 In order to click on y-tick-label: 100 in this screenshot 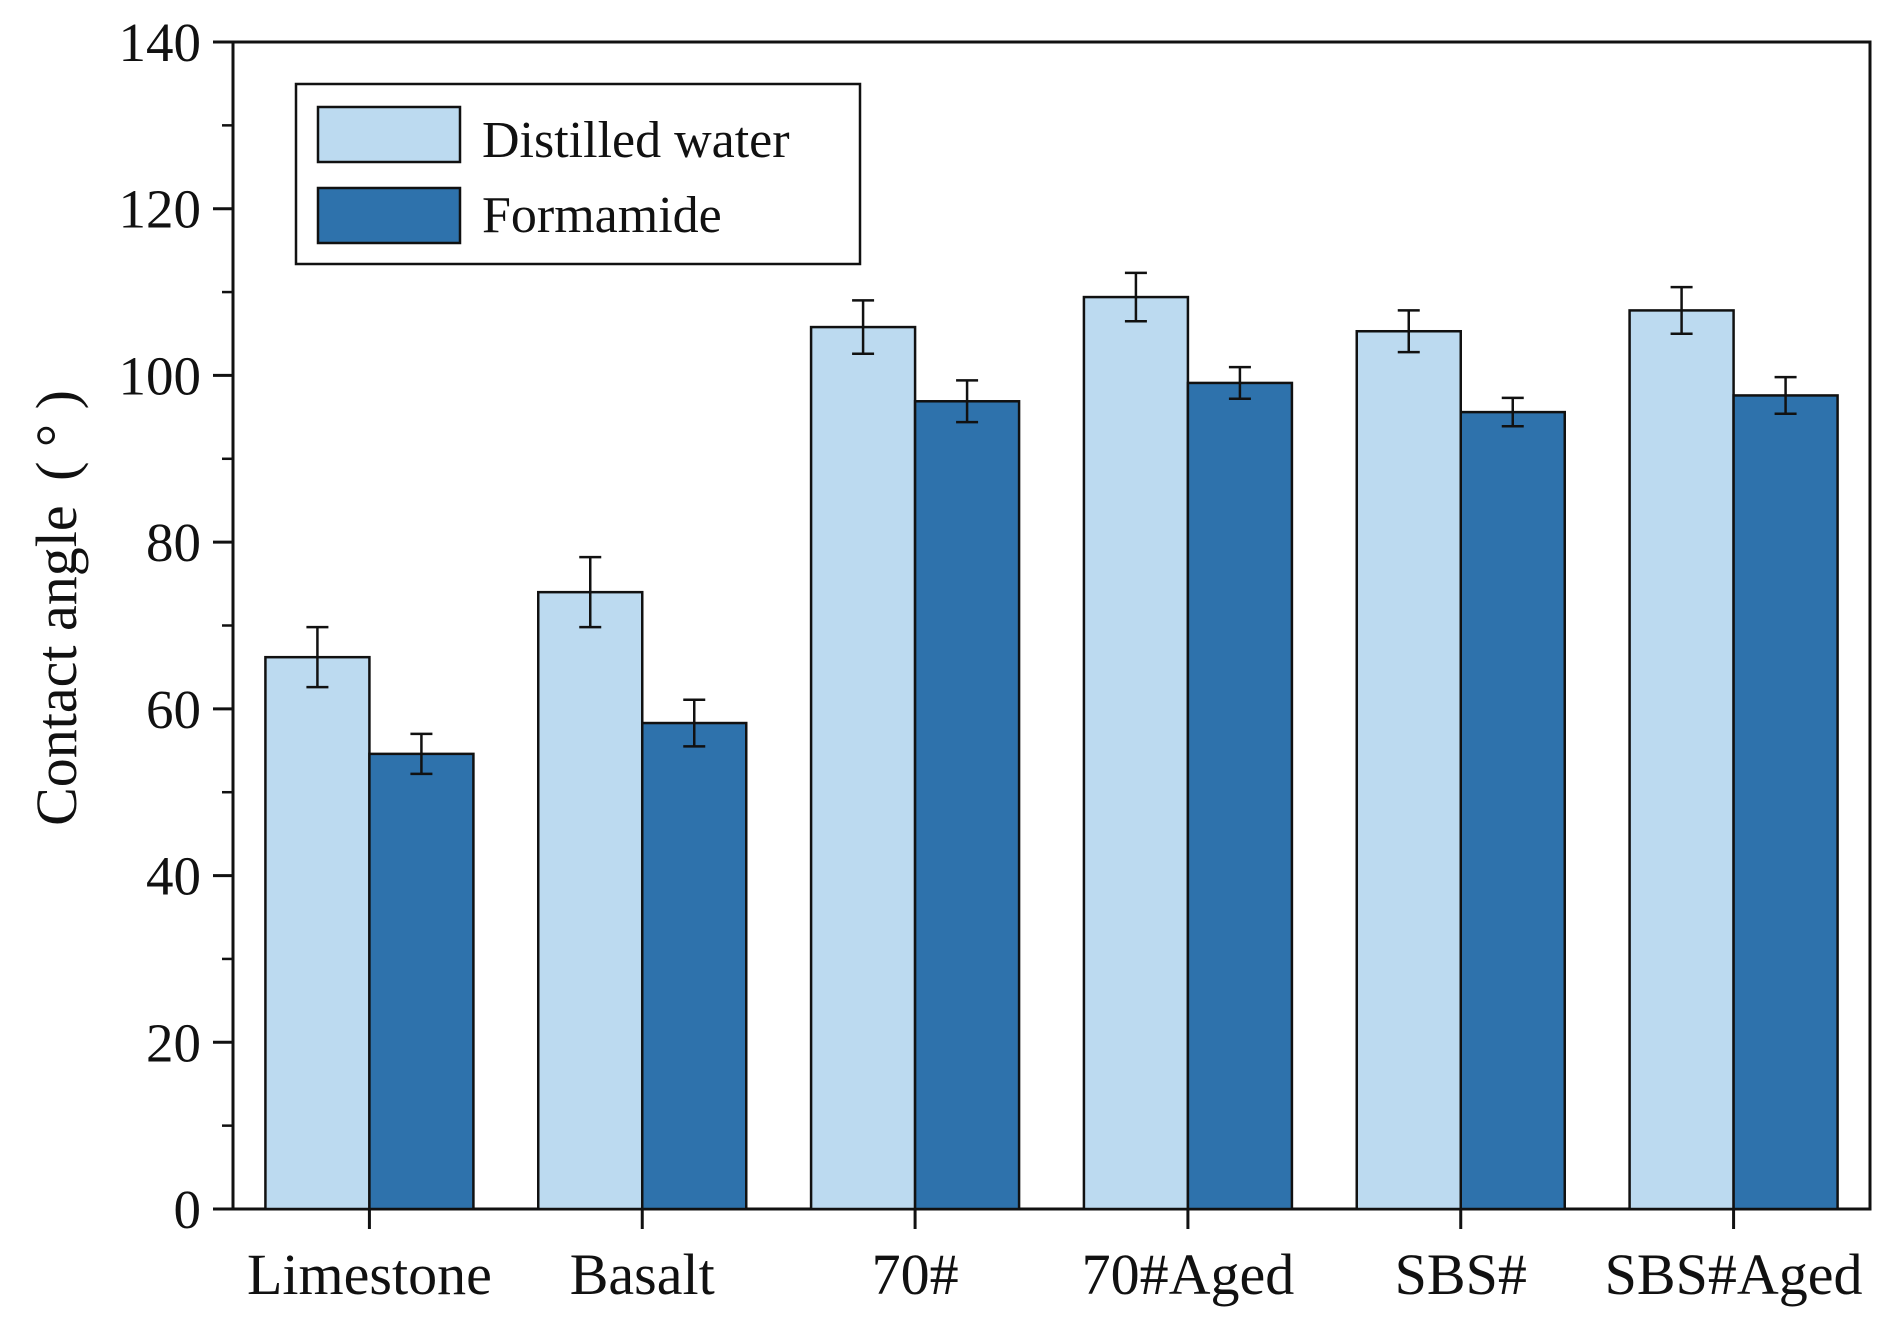, I will do `click(160, 375)`.